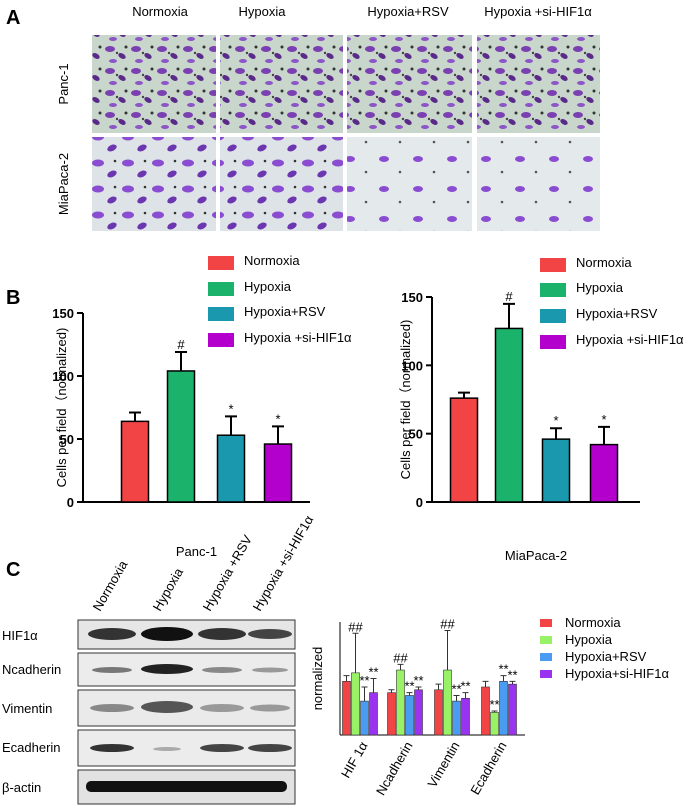 Image resolution: width=696 pixels, height=808 pixels. Describe the element at coordinates (63, 184) in the screenshot. I see `row-label: MiaPaca-2` at that location.